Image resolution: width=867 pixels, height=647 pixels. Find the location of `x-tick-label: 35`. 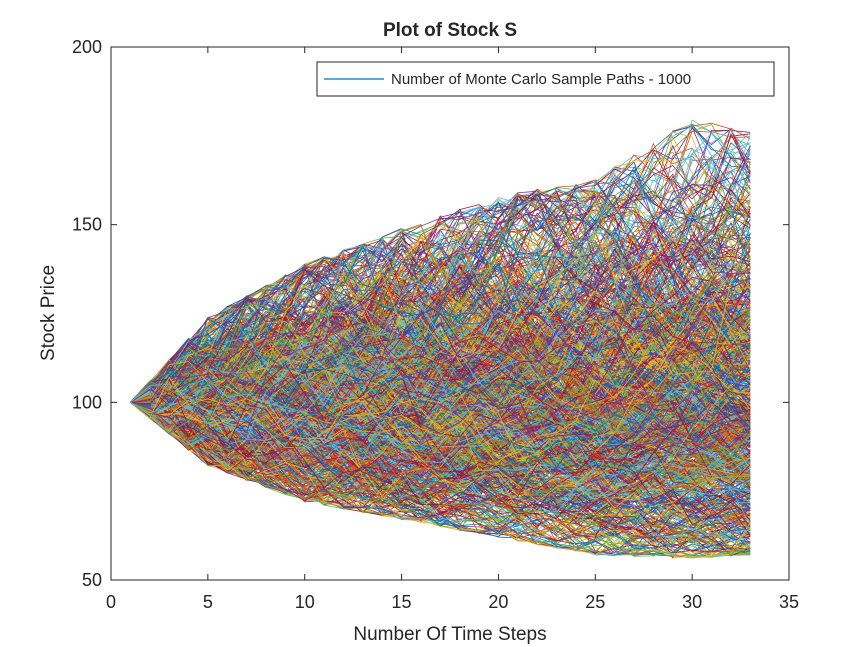

x-tick-label: 35 is located at coordinates (789, 602).